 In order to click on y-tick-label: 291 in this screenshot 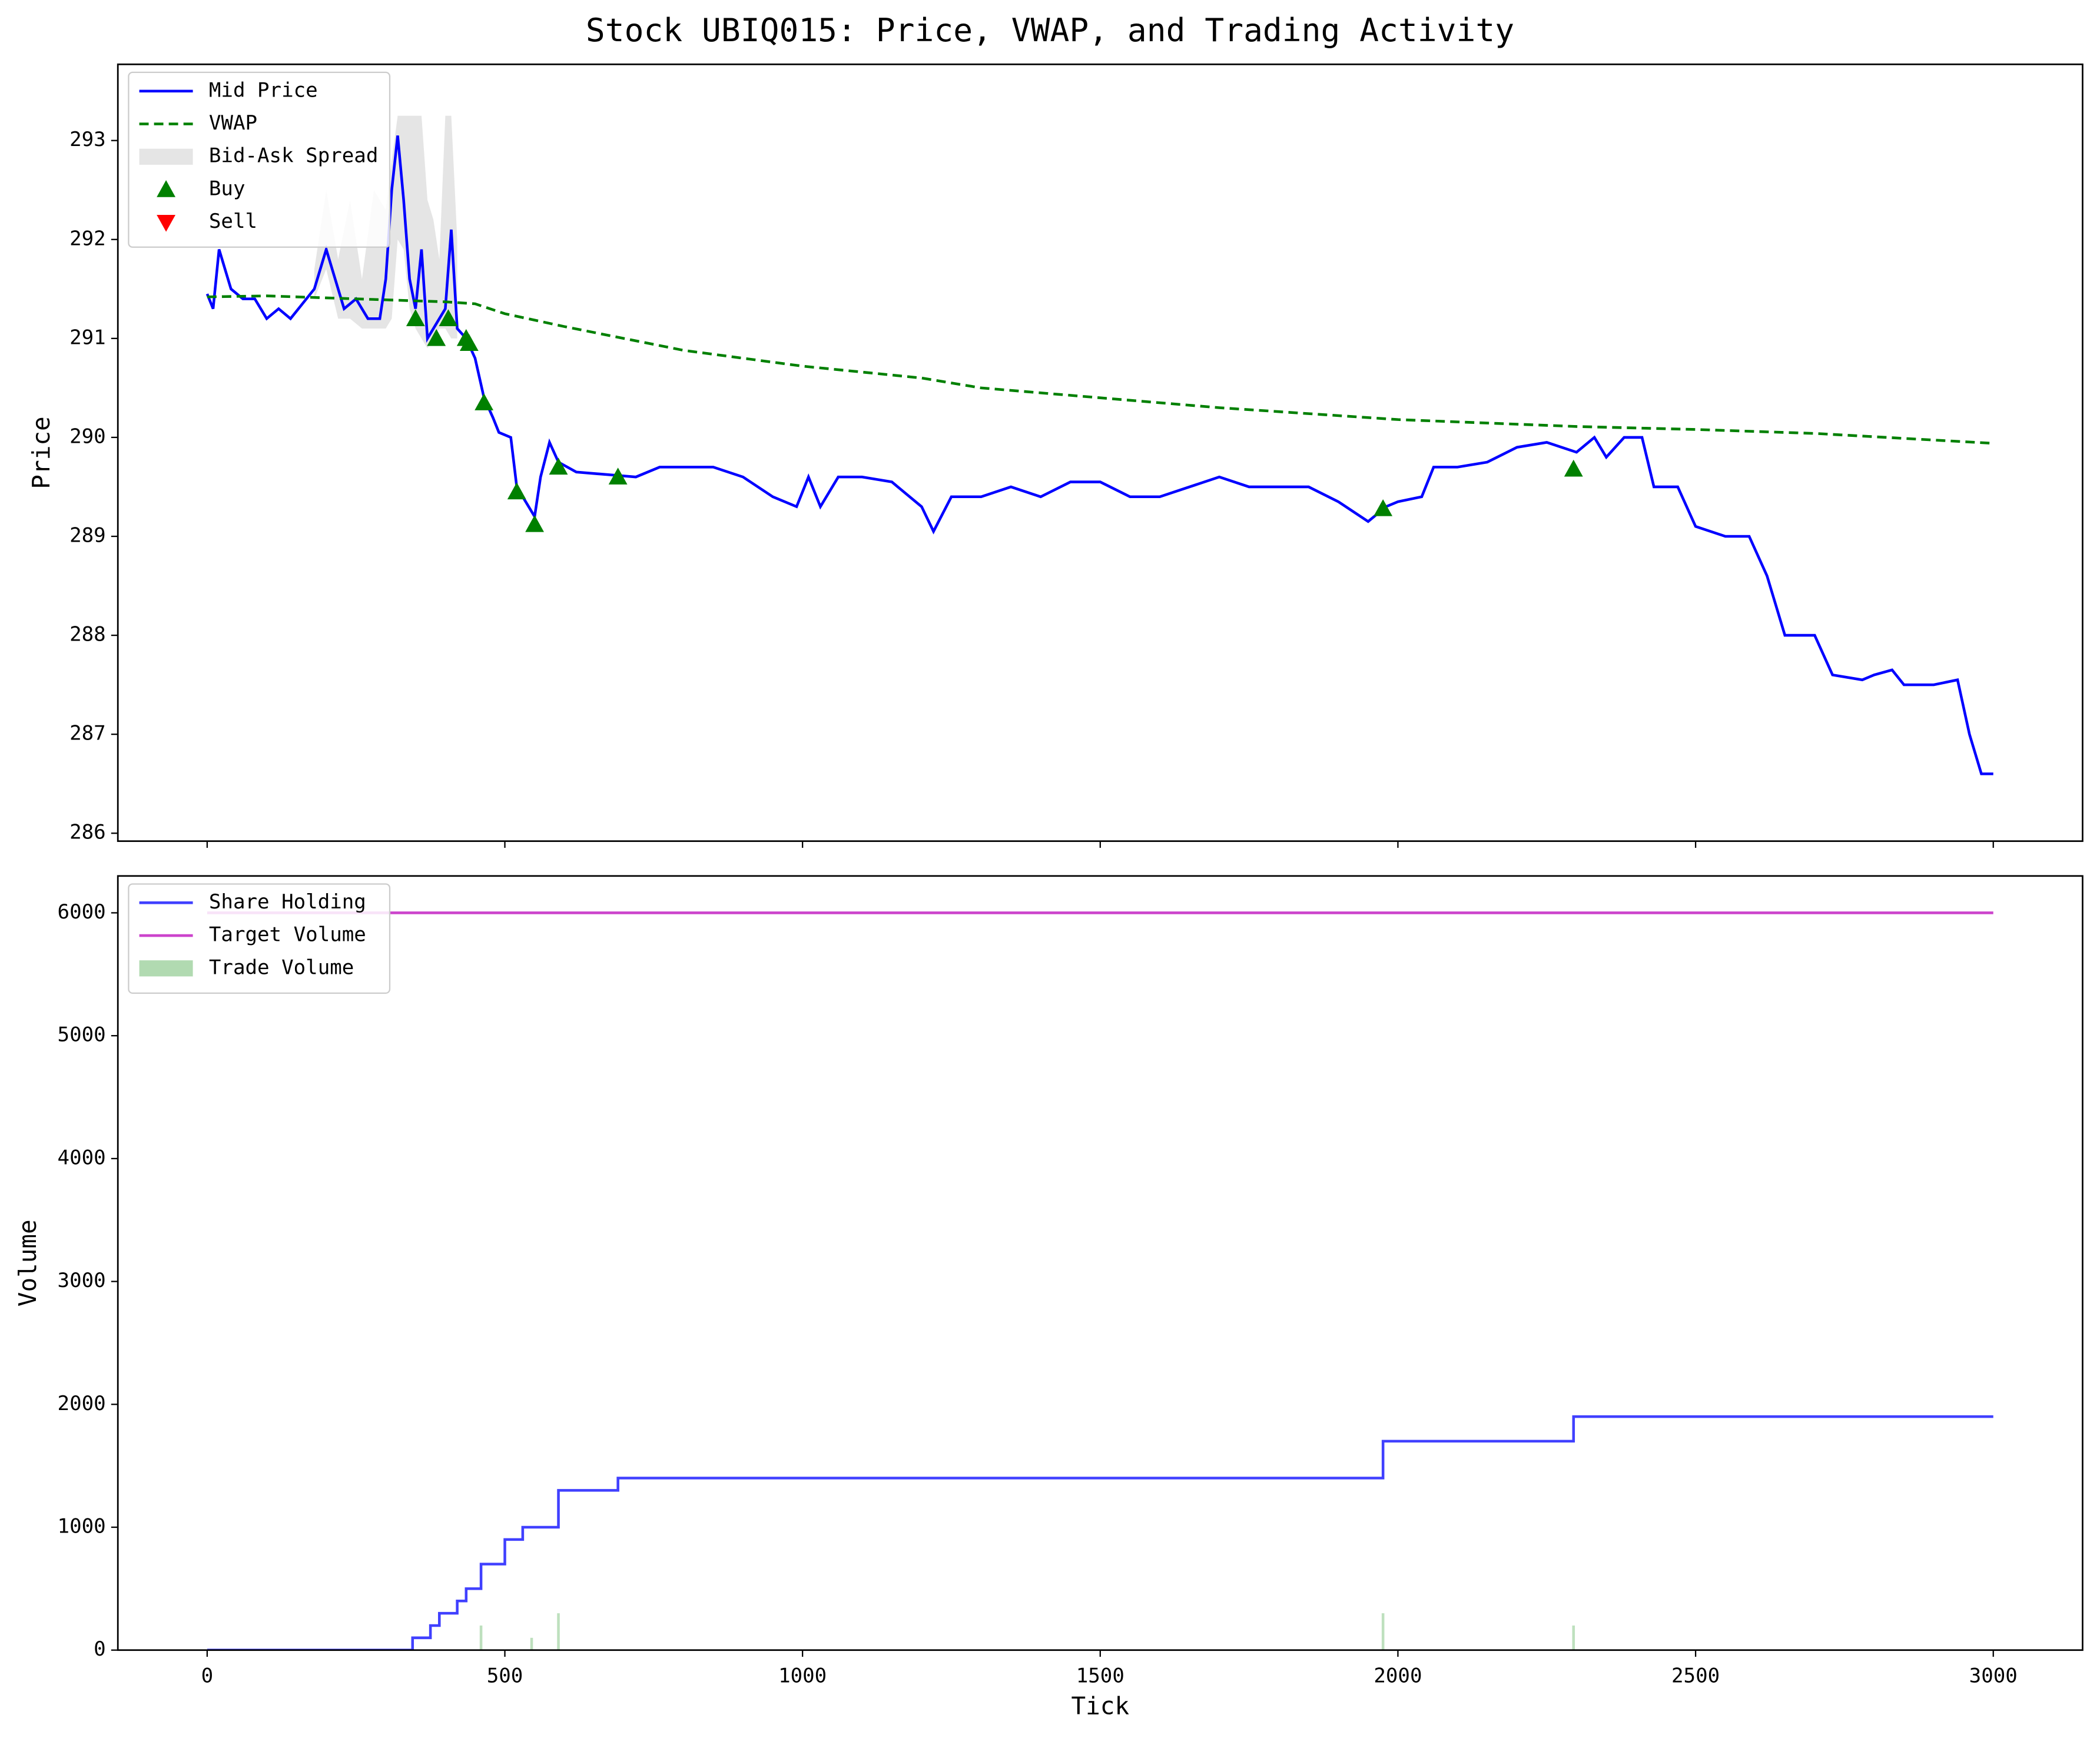, I will do `click(87, 337)`.